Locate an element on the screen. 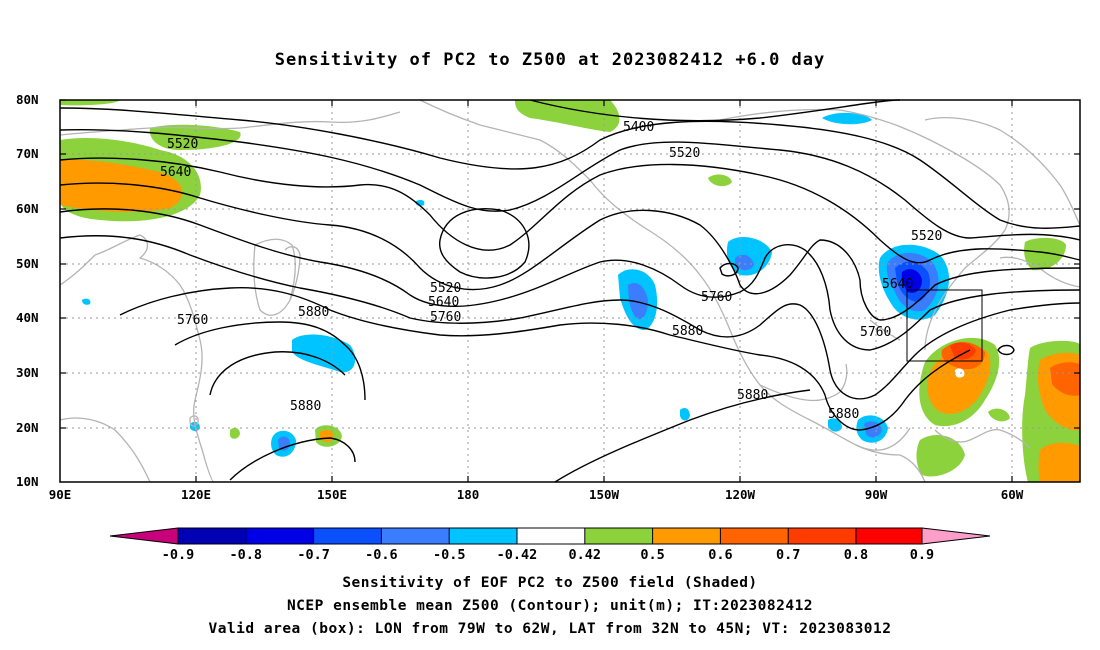 Image resolution: width=1100 pixels, height=650 pixels. colorbar-high-triangle is located at coordinates (956, 536).